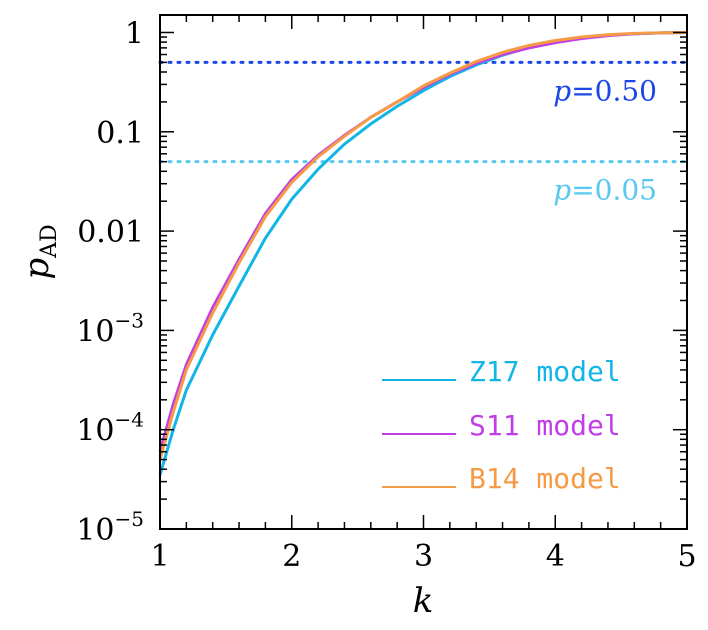 This screenshot has width=708, height=630. I want to click on y-tick-label: 10⁻⁴, so click(110, 428).